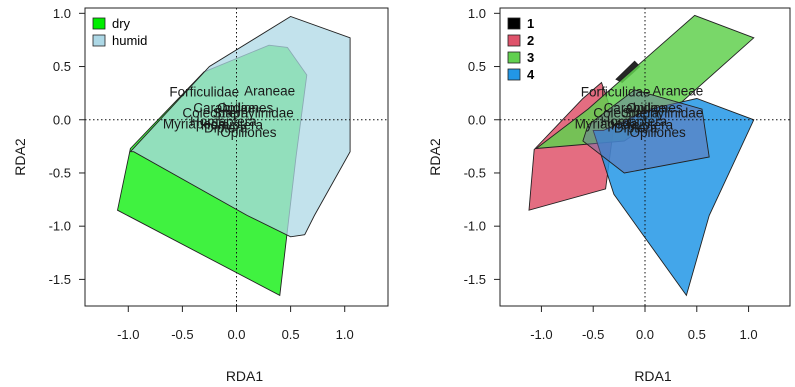 This screenshot has width=795, height=387. What do you see at coordinates (530, 57) in the screenshot?
I see `legend-label: 3` at bounding box center [530, 57].